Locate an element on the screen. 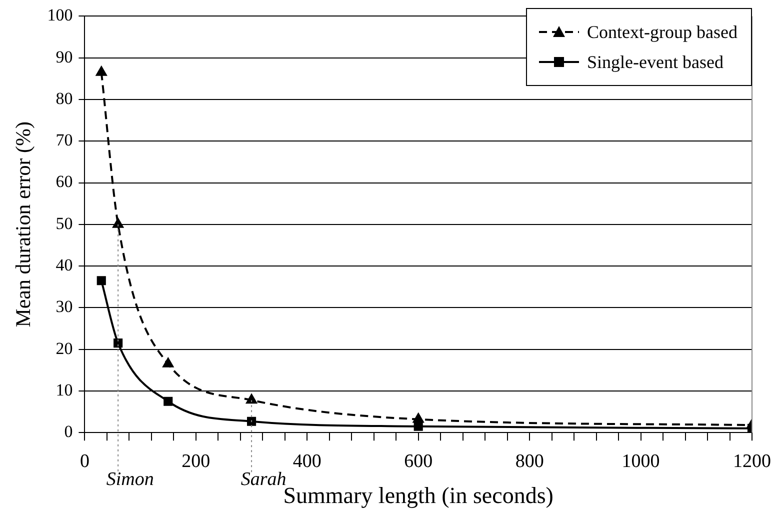  y-tick-label: 100 is located at coordinates (60, 15).